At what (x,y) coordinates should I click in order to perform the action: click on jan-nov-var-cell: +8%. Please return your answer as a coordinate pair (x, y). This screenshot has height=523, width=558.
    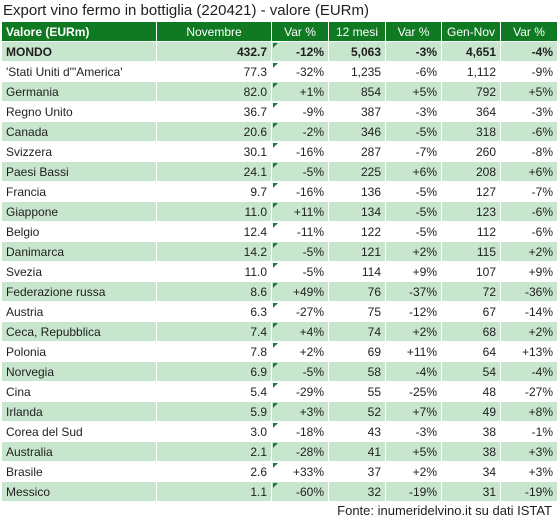
    Looking at the image, I should click on (529, 411).